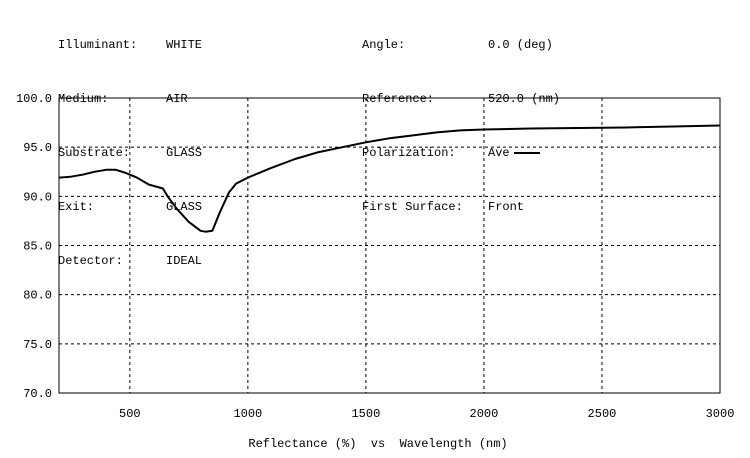 This screenshot has height=458, width=750. I want to click on y-tick-label: 90.0, so click(37, 197).